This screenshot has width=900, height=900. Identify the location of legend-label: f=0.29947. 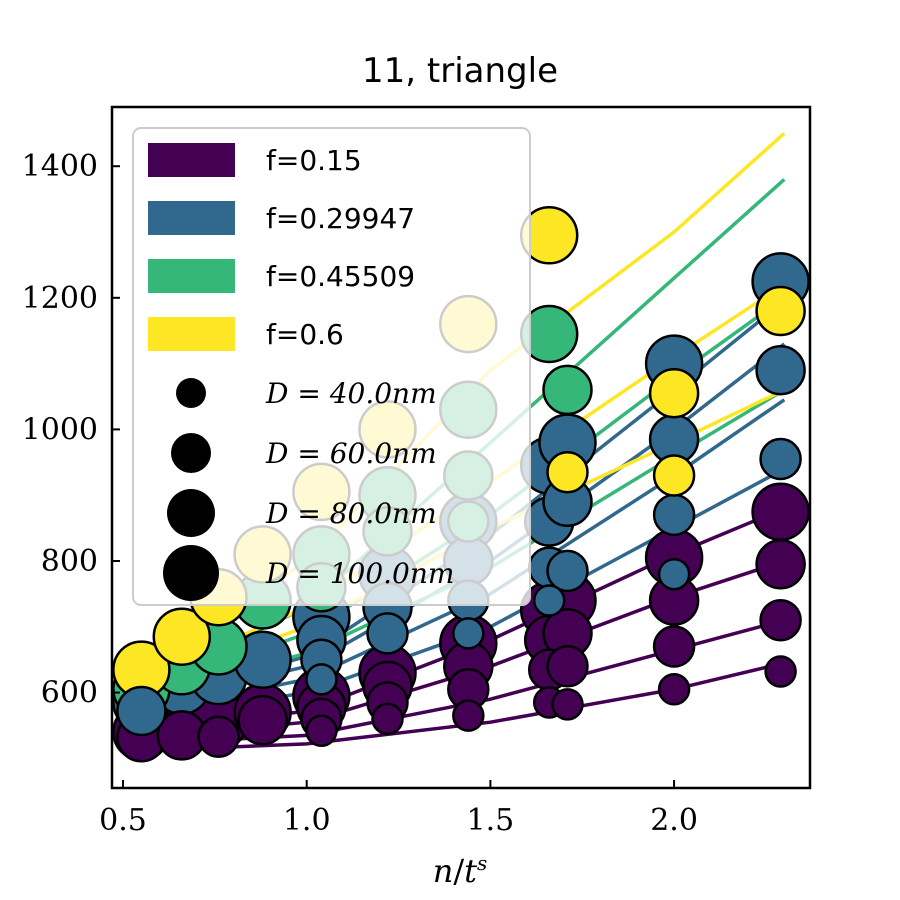
(340, 218).